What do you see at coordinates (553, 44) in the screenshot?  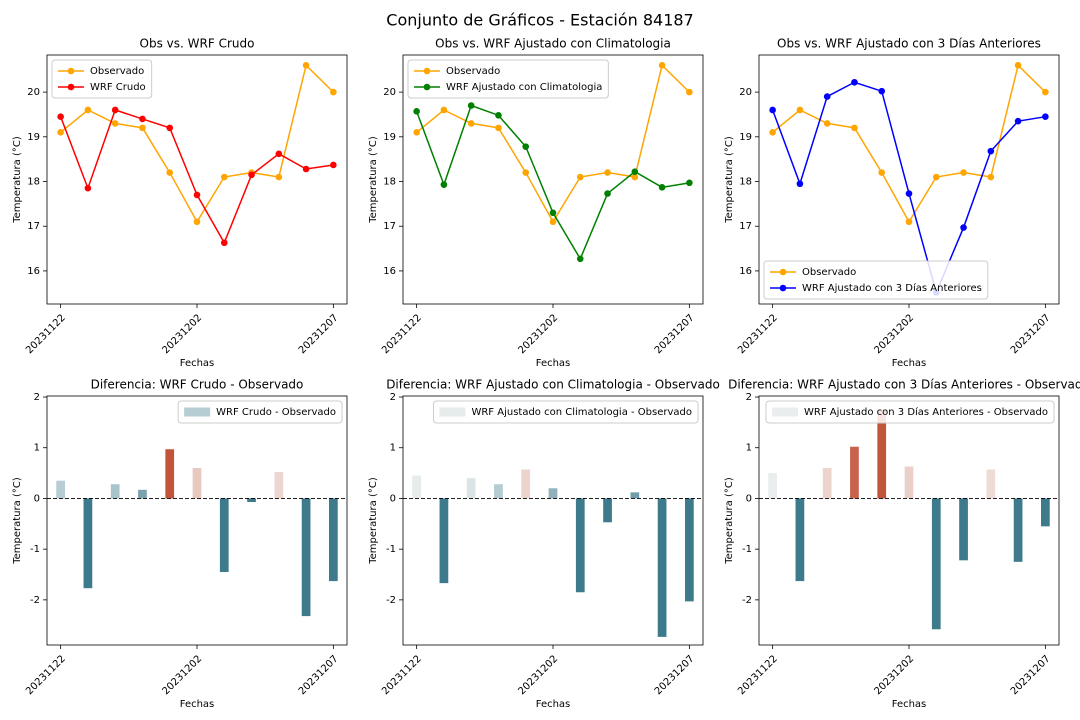 I see `subplot-title: Obs vs. WRF Ajustado con Climatologia` at bounding box center [553, 44].